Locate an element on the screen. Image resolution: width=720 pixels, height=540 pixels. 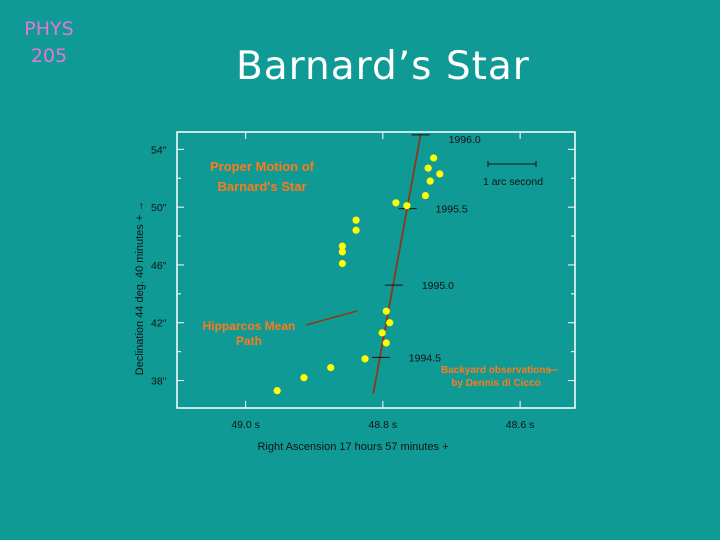
epoch-markers: 1994.5 1995.0 1995.5 1996.0 is located at coordinates (426, 249).